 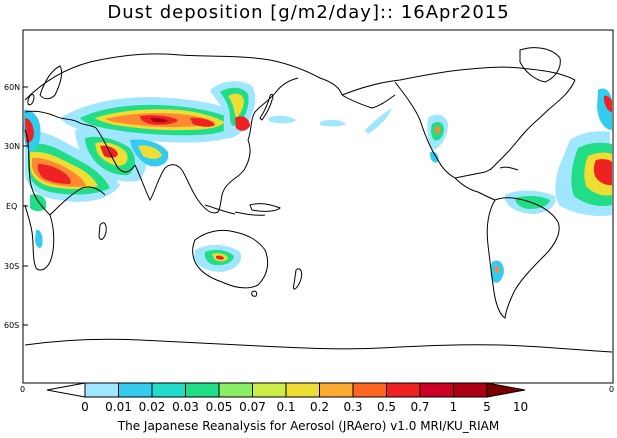 I want to click on dust-region-atlantic-north-red, so click(x=608, y=103).